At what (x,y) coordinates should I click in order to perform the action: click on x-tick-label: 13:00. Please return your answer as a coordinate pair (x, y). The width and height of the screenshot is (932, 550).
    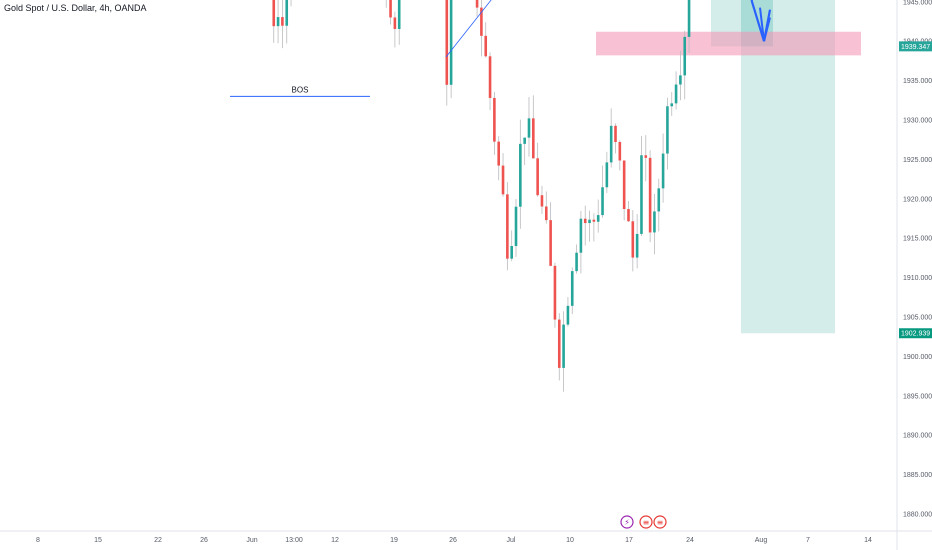
    Looking at the image, I should click on (294, 540).